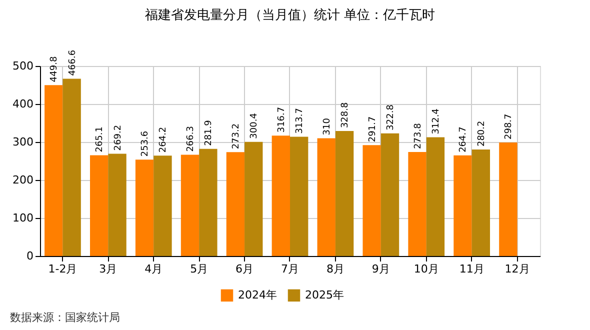  Describe the element at coordinates (209, 133) in the screenshot. I see `data-label: 281.9` at that location.